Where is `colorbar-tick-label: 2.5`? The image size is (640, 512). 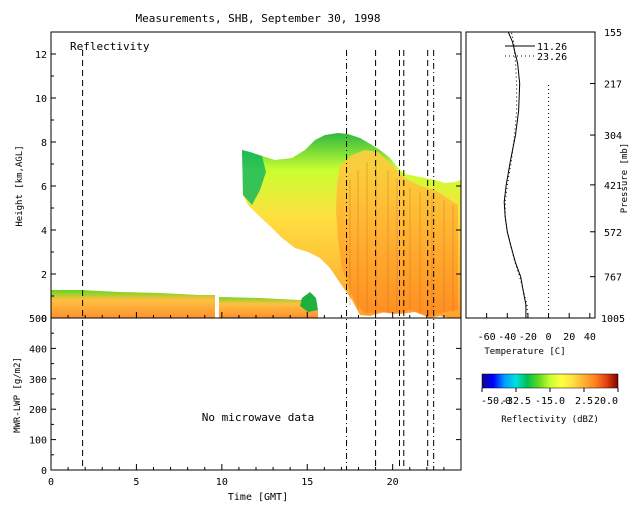
colorbar-tick-label: 2.5 is located at coordinates (584, 401).